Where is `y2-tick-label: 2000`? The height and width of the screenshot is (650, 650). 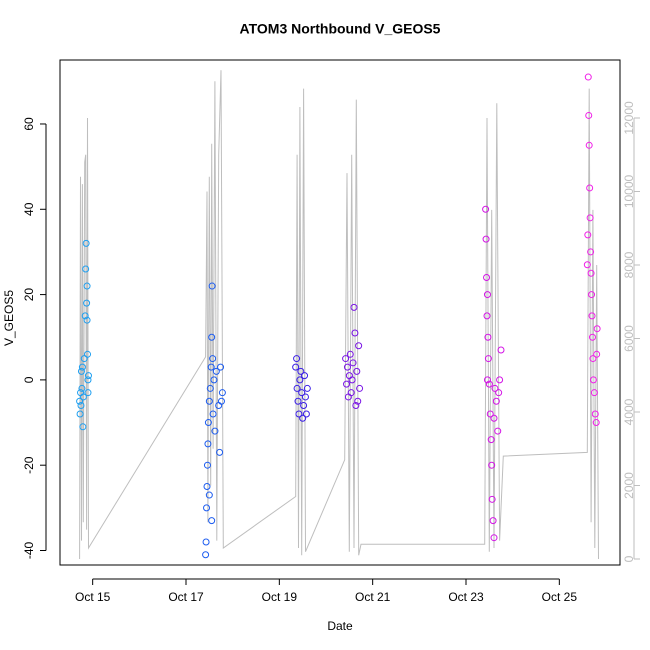
y2-tick-label: 2000 is located at coordinates (629, 485).